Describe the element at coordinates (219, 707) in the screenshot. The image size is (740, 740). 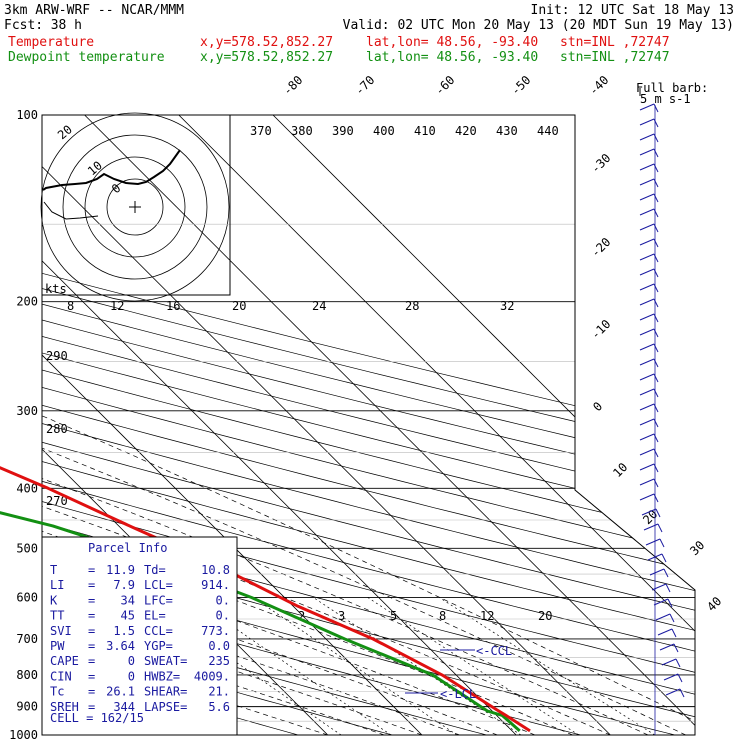
I see `parcel-value: 5.6` at that location.